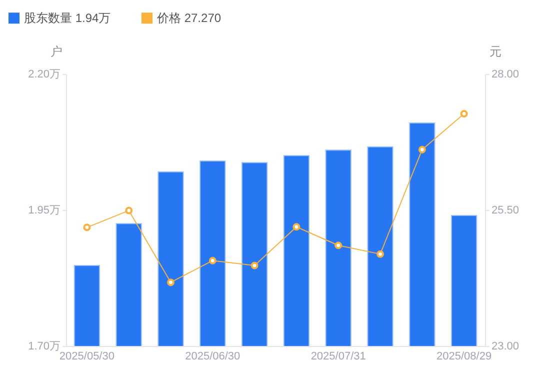 The width and height of the screenshot is (550, 381). I want to click on x-tick-label: 2025/07/31, so click(338, 356).